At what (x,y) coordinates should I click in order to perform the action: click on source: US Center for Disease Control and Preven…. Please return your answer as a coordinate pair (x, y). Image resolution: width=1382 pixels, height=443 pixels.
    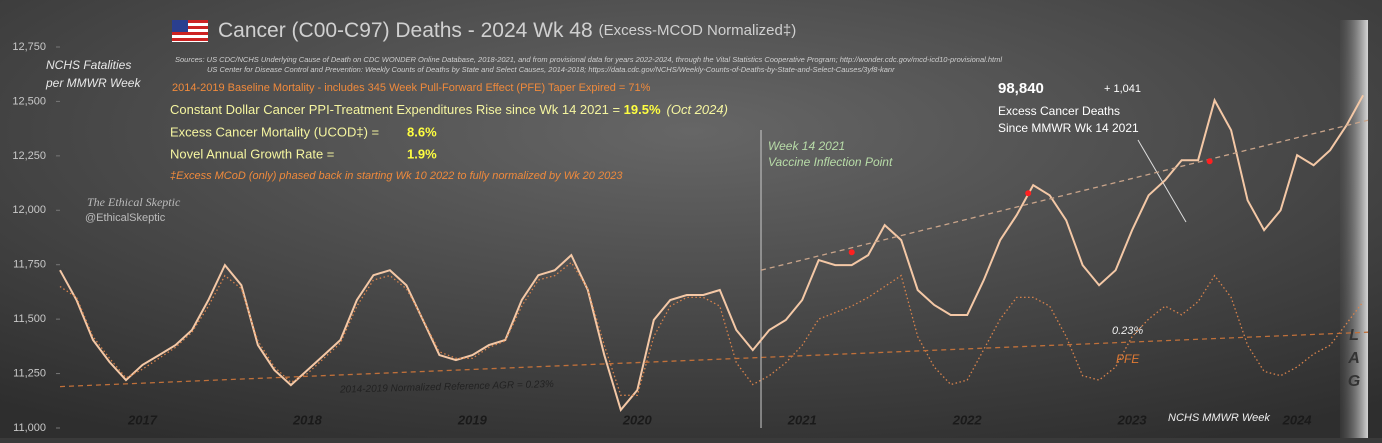
    Looking at the image, I should click on (551, 69).